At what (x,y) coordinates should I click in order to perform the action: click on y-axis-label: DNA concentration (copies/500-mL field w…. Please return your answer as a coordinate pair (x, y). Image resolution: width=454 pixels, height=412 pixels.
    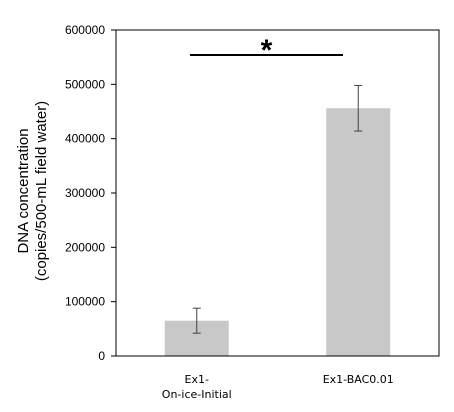
    Looking at the image, I should click on (32, 191).